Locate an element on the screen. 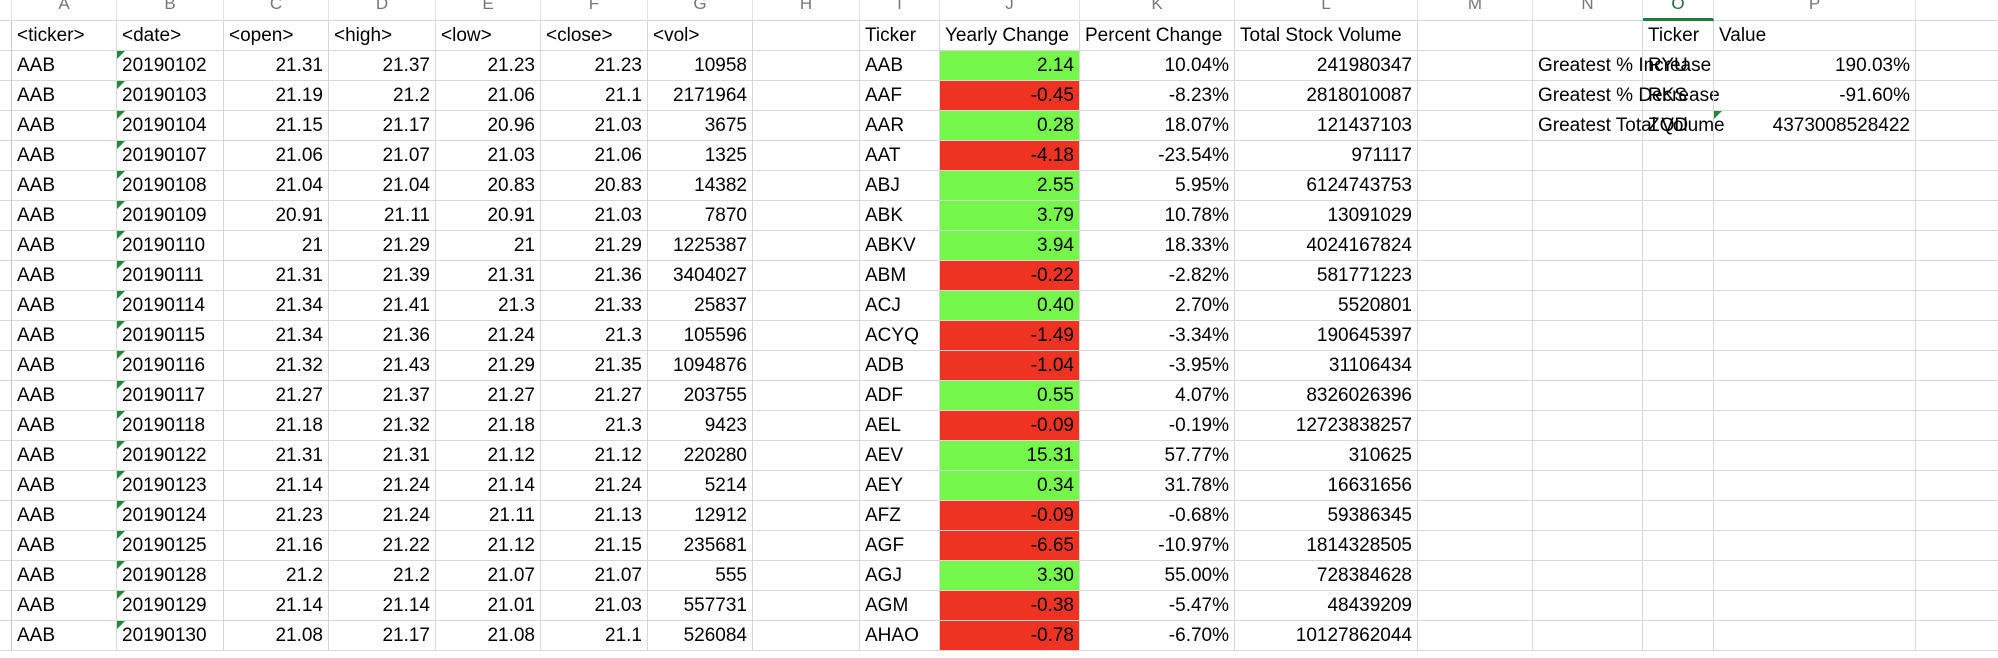 The image size is (1998, 658). greatest-label-cell: Greatest % Increase is located at coordinates (1622, 66).